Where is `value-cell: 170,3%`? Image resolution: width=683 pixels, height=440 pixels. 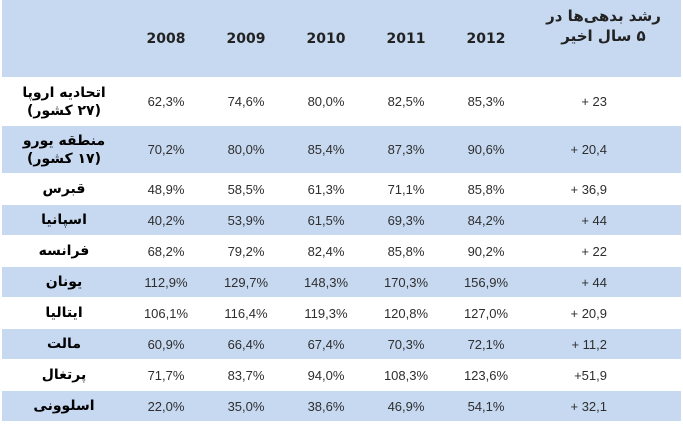 value-cell: 170,3% is located at coordinates (406, 282).